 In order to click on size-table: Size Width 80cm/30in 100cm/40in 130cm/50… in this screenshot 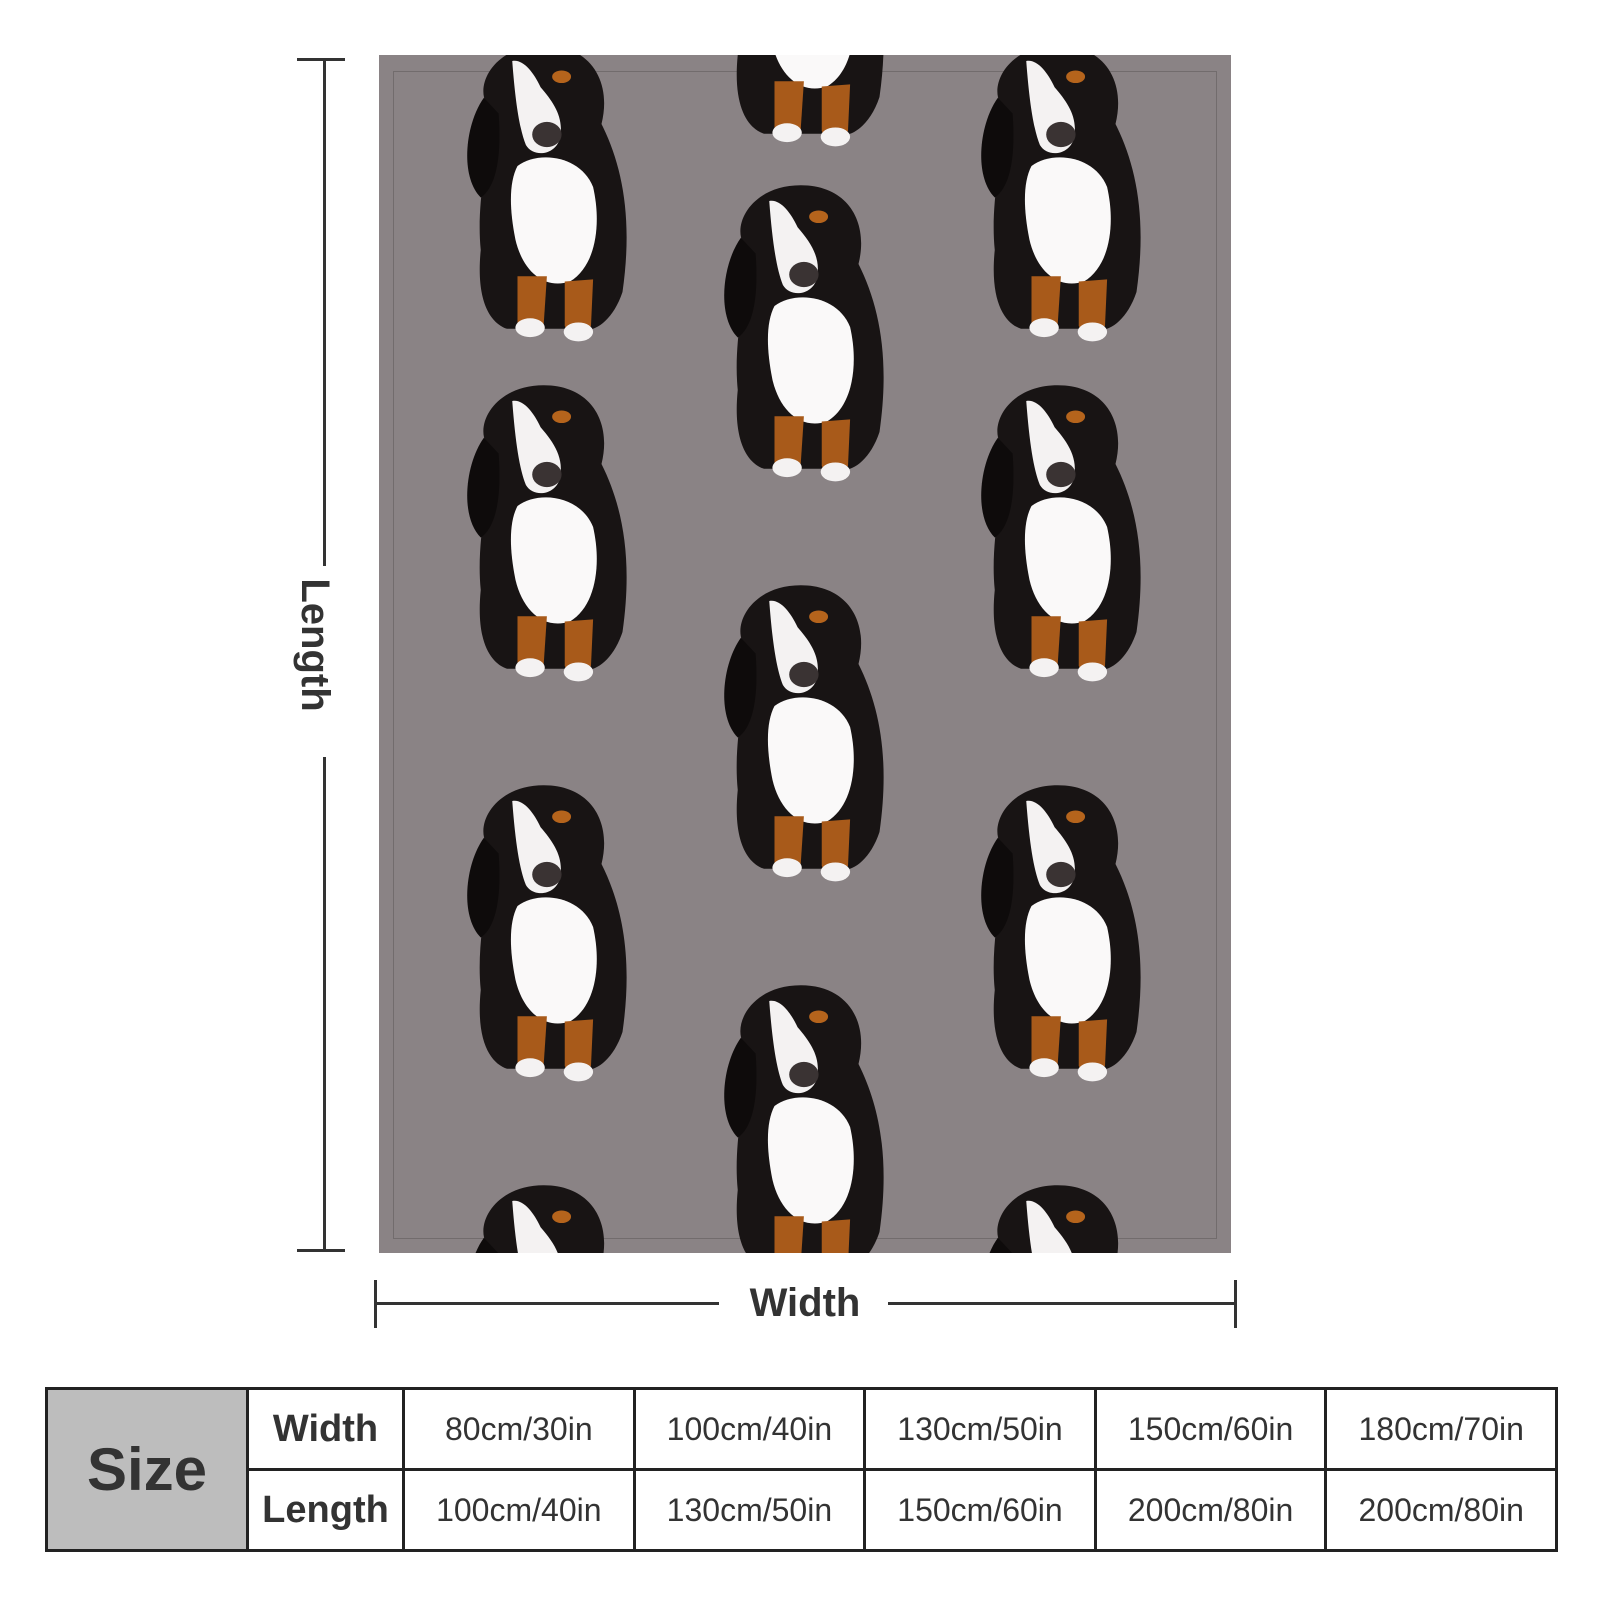, I will do `click(801, 1469)`.